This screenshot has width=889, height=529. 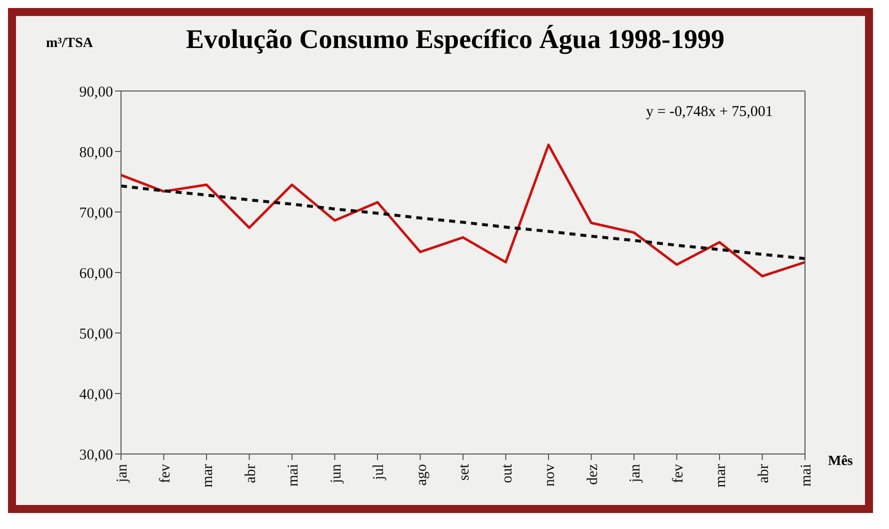 What do you see at coordinates (96, 394) in the screenshot?
I see `y-tick-label: 40,00` at bounding box center [96, 394].